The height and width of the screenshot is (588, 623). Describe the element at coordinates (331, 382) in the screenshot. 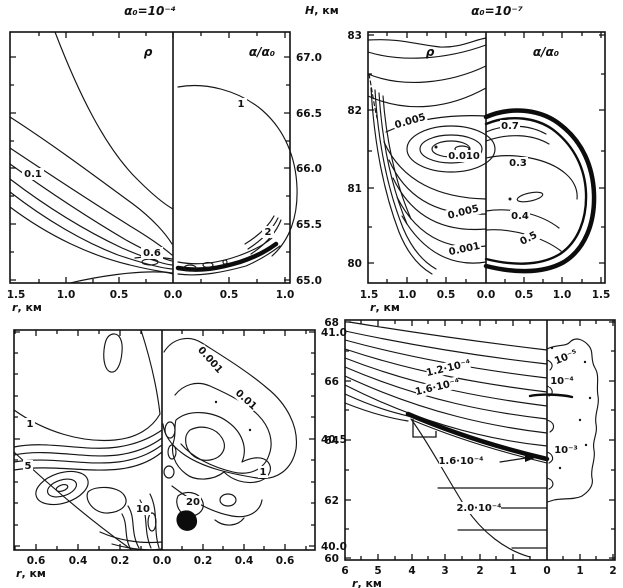

I see `y-tick-label: 66` at that location.